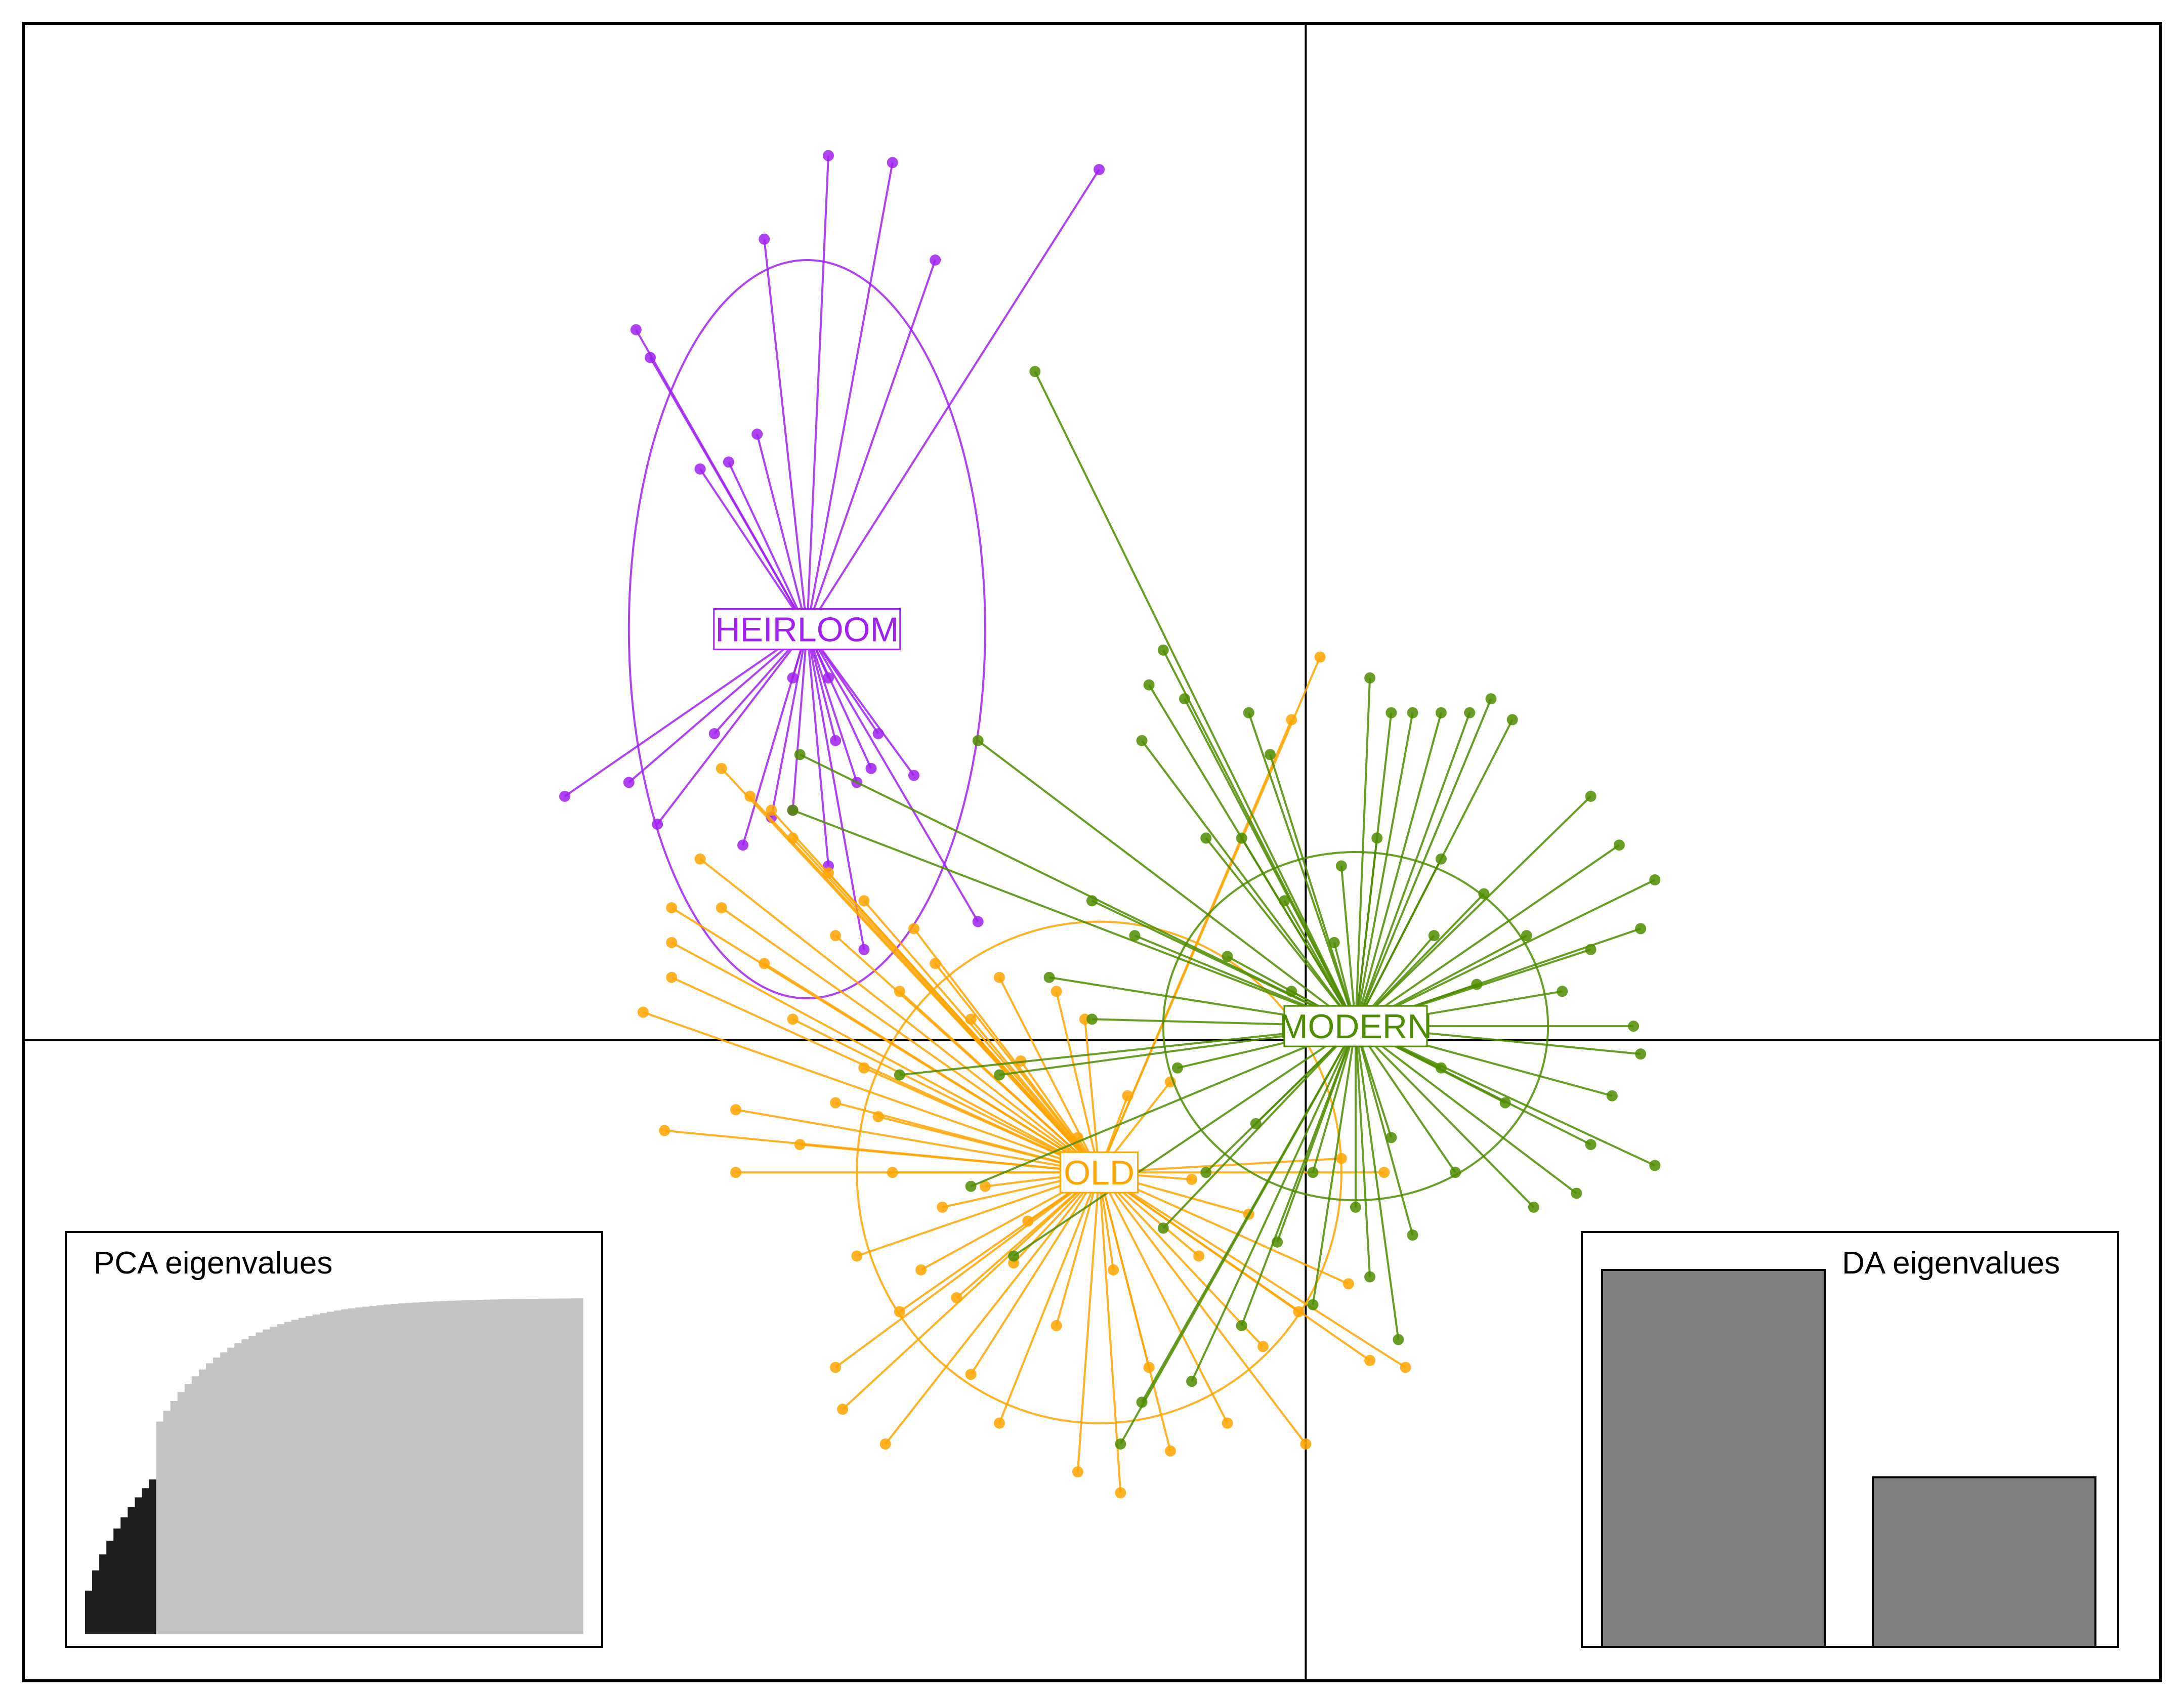  What do you see at coordinates (213, 1263) in the screenshot?
I see `pca-inset-title: PCA eigenvalues` at bounding box center [213, 1263].